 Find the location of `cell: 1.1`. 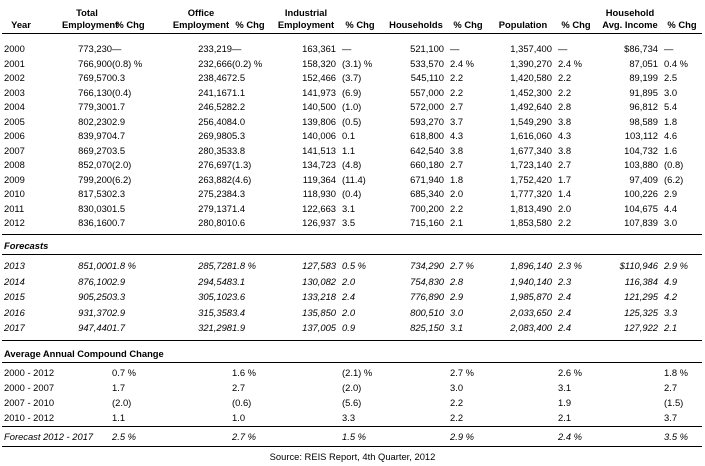

cell: 1.1 is located at coordinates (119, 417).